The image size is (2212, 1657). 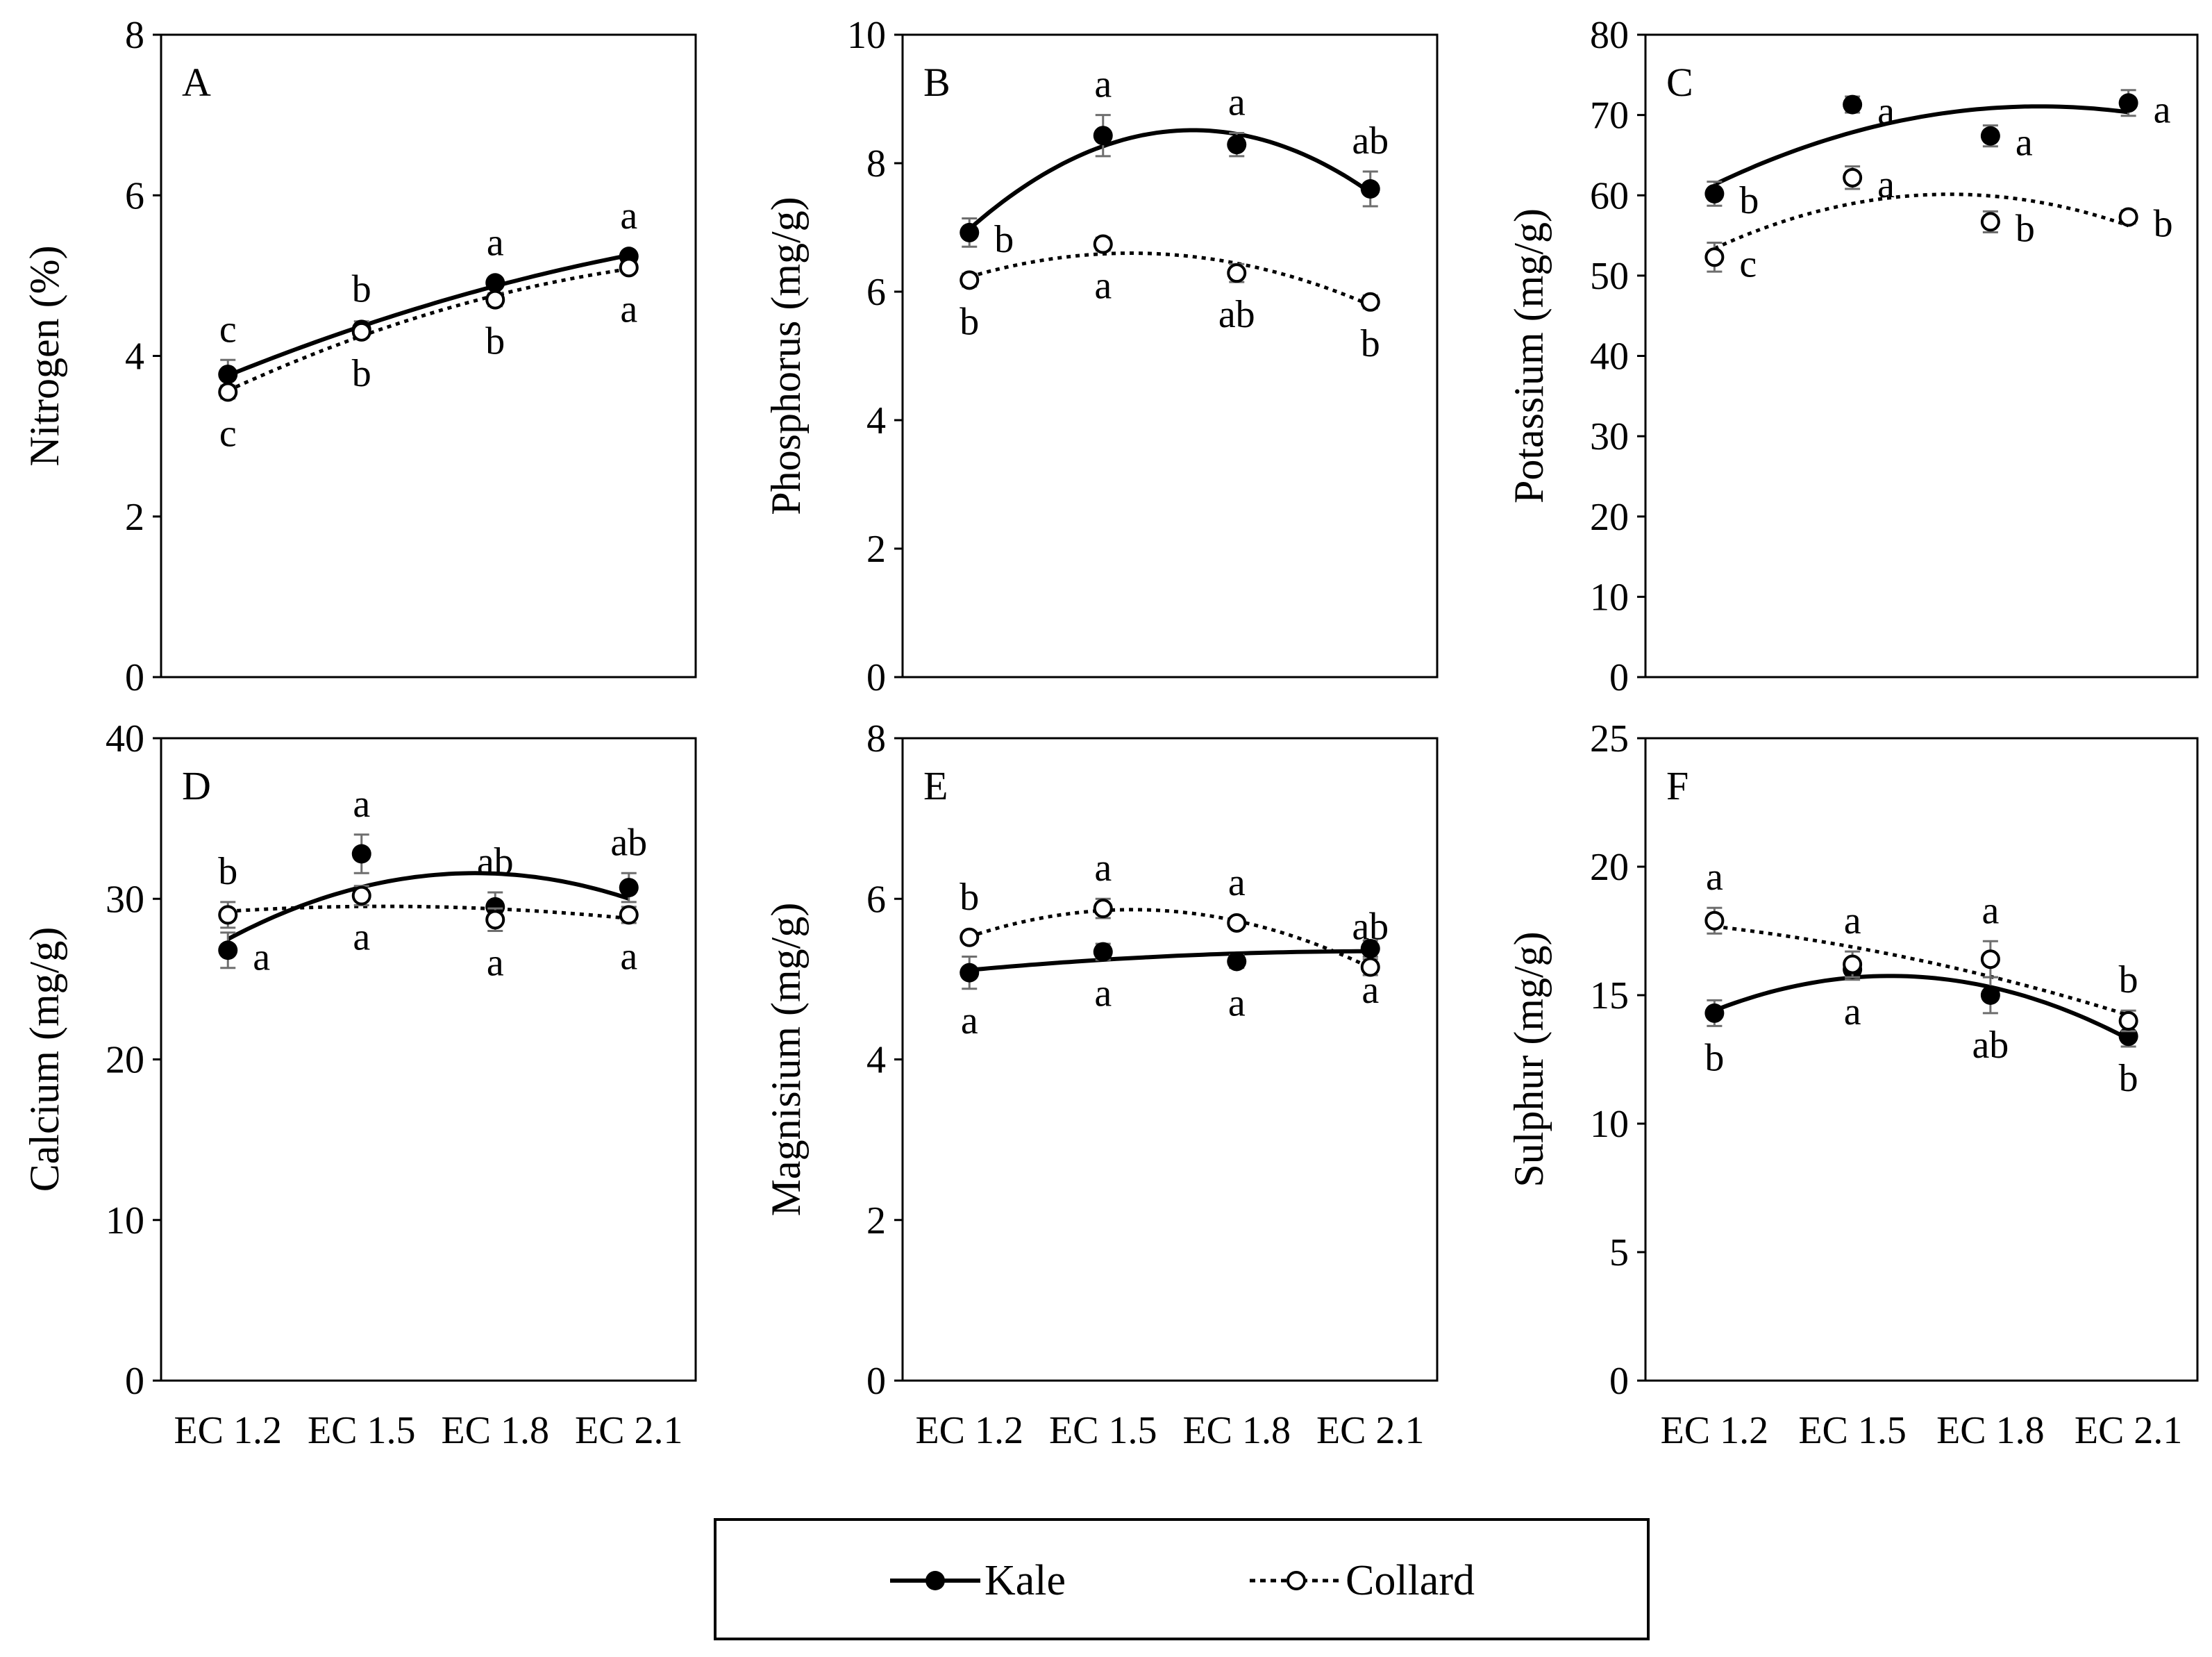 What do you see at coordinates (1610, 276) in the screenshot?
I see `y-tick-label: 50` at bounding box center [1610, 276].